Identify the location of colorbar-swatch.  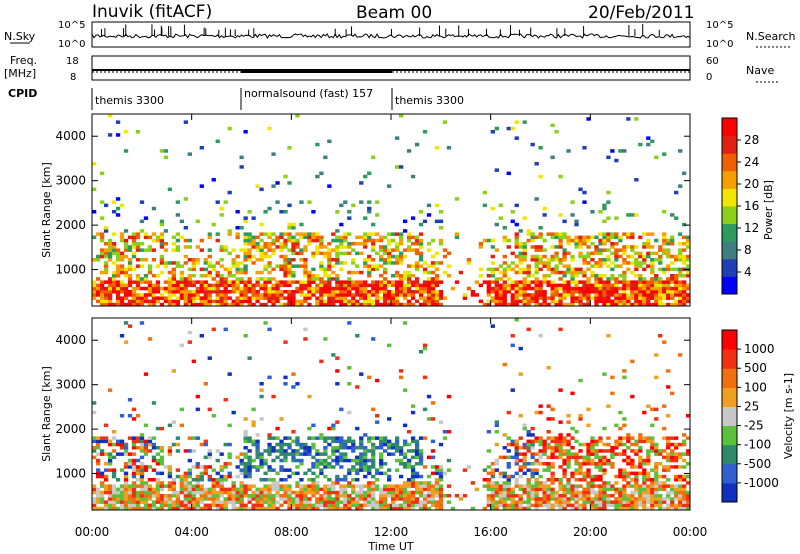
(729, 197).